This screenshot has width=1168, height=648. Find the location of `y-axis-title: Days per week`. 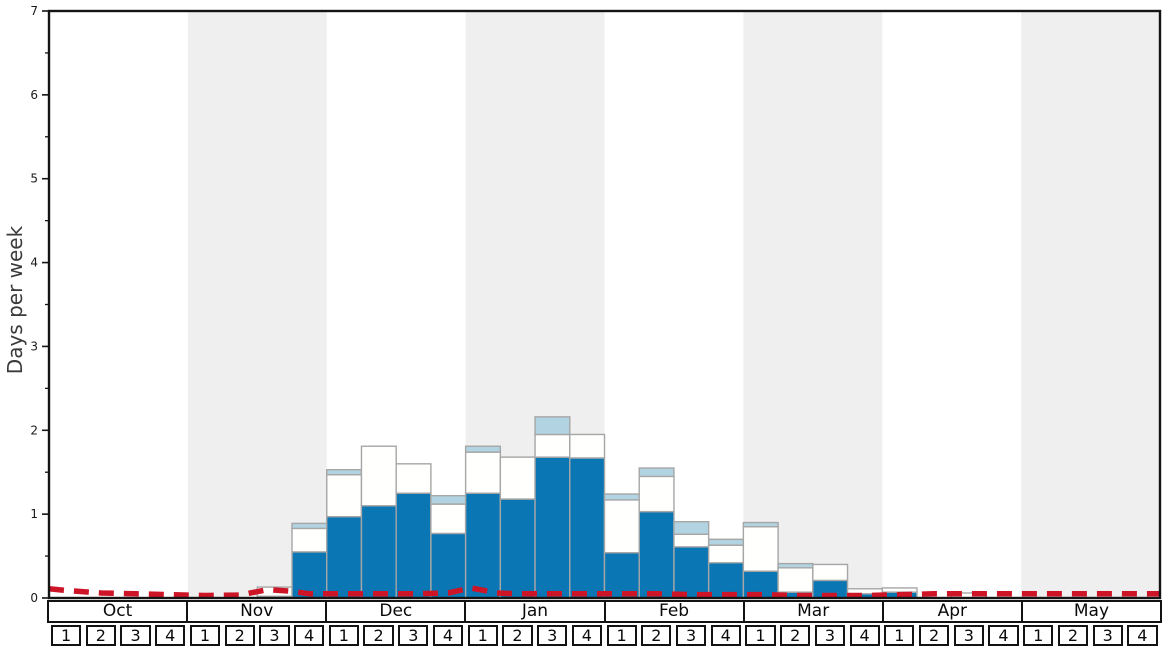

y-axis-title: Days per week is located at coordinates (15, 300).